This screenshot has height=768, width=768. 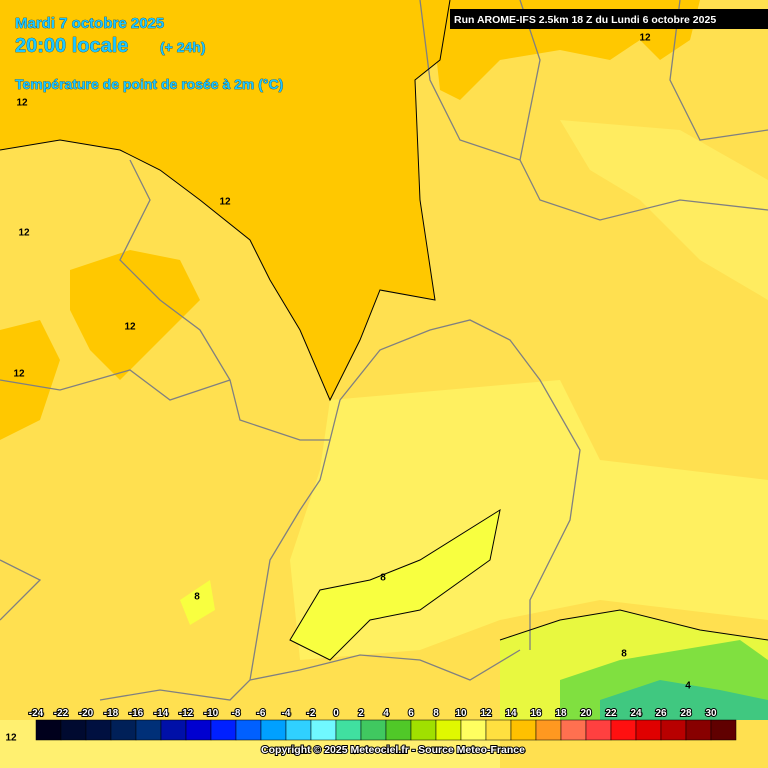 I want to click on colorbar-label: -18, so click(x=111, y=713).